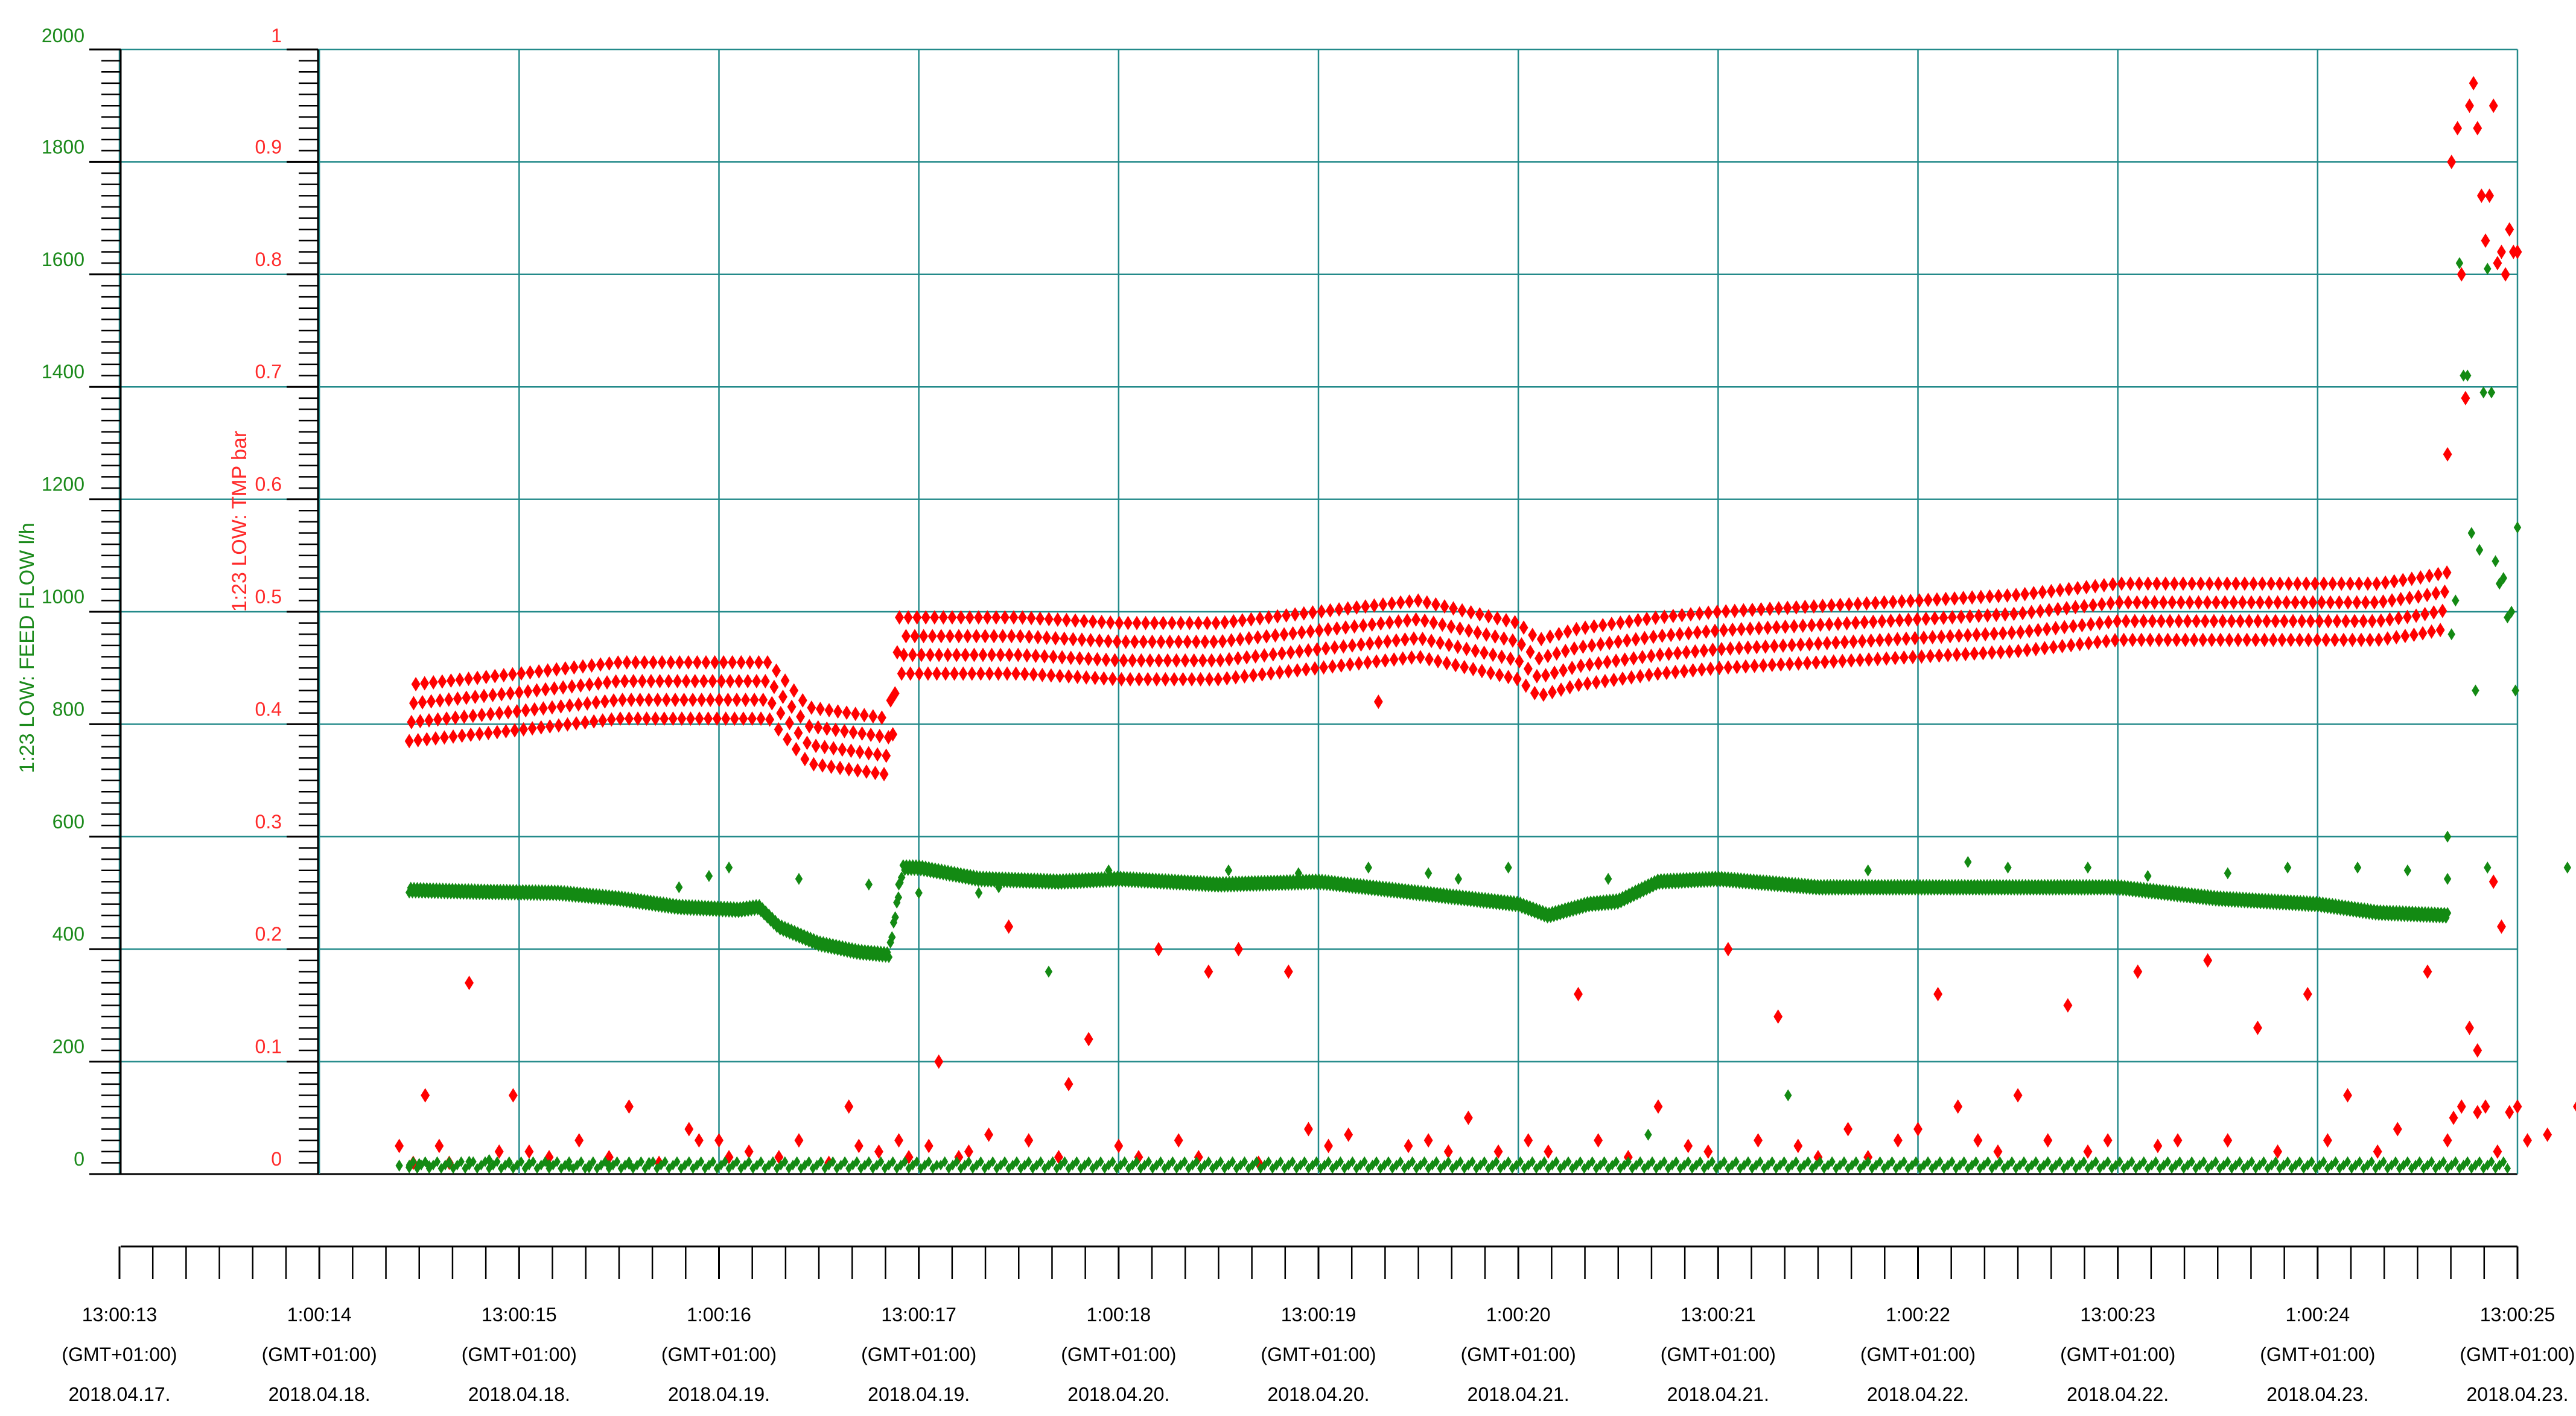 Image resolution: width=2576 pixels, height=1416 pixels. Describe the element at coordinates (2486, 1106) in the screenshot. I see `tmp-point-tail` at that location.